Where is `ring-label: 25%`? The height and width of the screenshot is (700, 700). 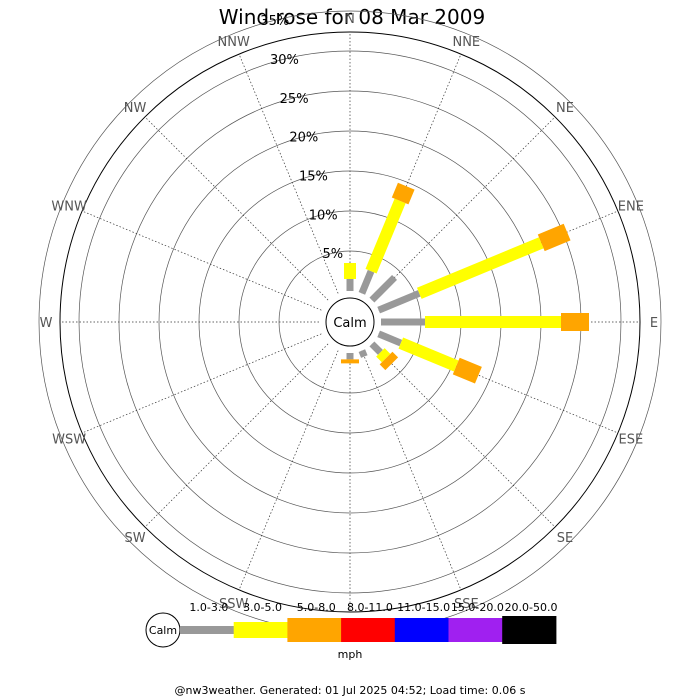
ring-label: 25% is located at coordinates (294, 99).